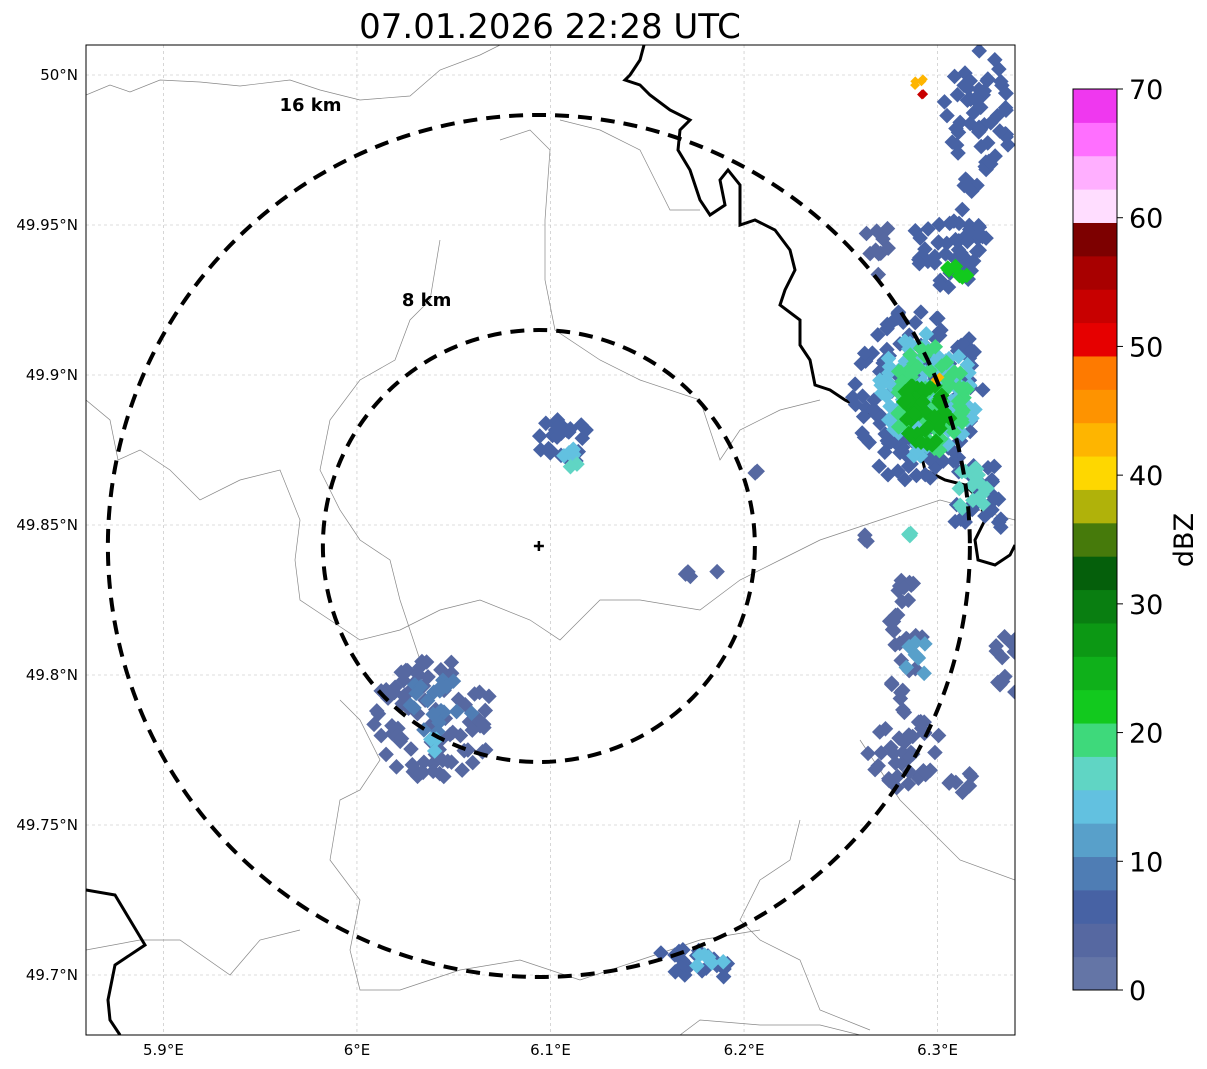  Describe the element at coordinates (1146, 605) in the screenshot. I see `colorbar-tick-label: 30` at that location.